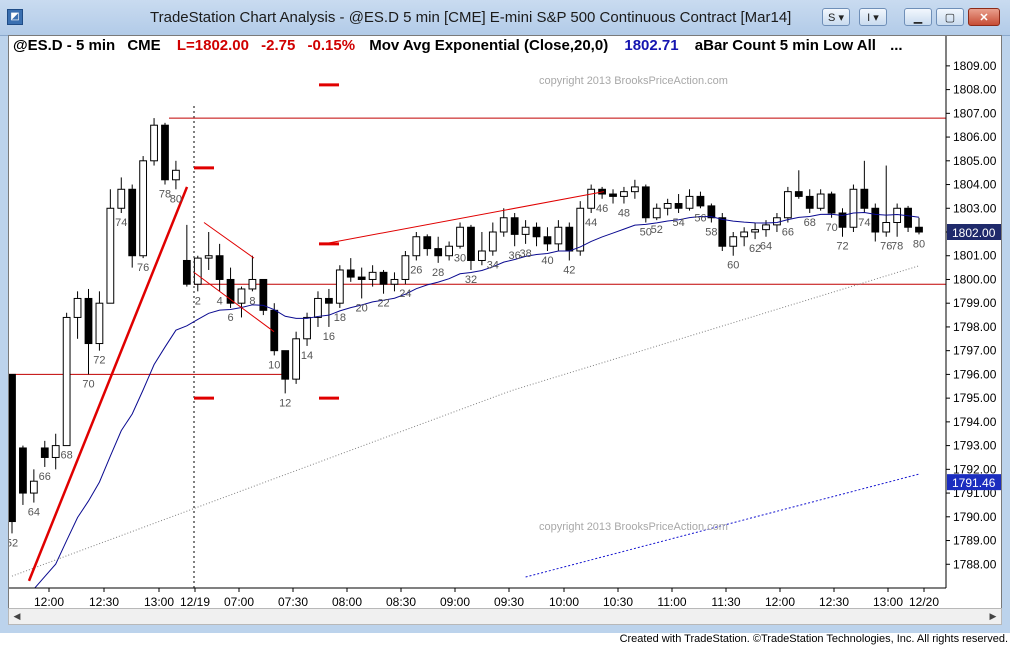  What do you see at coordinates (108, 384) in the screenshot?
I see `trend-line` at bounding box center [108, 384].